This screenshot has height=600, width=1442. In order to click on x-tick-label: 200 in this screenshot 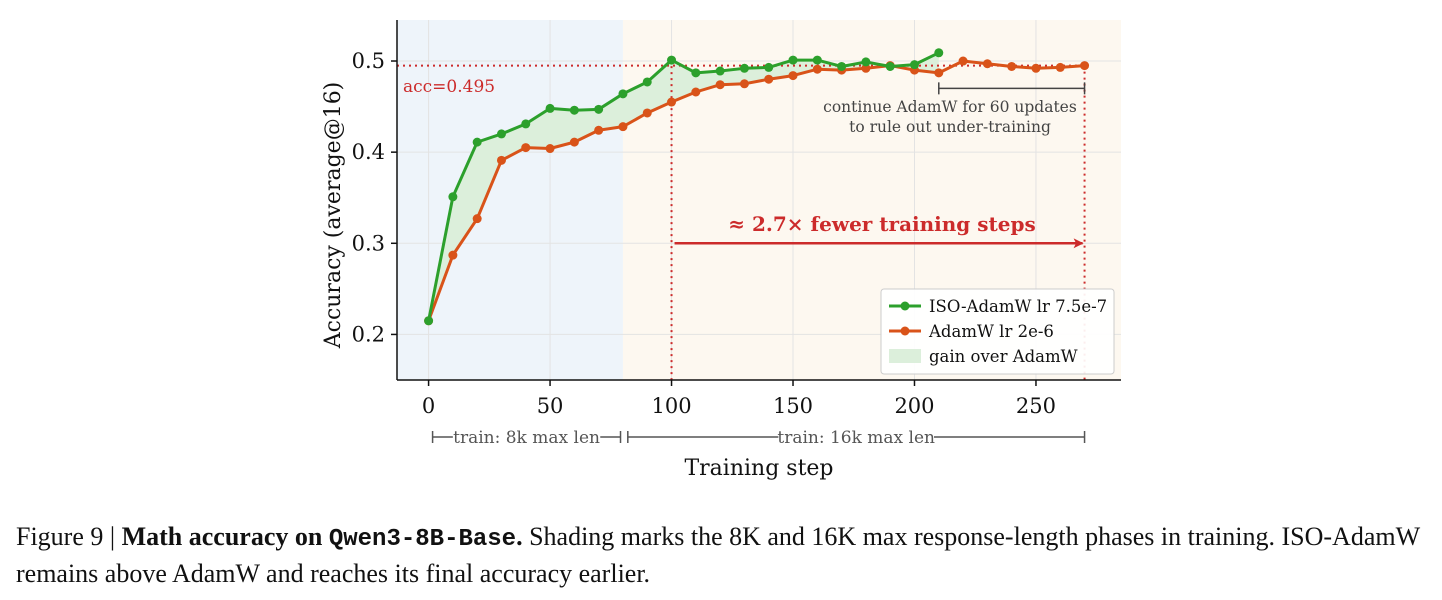, I will do `click(914, 406)`.